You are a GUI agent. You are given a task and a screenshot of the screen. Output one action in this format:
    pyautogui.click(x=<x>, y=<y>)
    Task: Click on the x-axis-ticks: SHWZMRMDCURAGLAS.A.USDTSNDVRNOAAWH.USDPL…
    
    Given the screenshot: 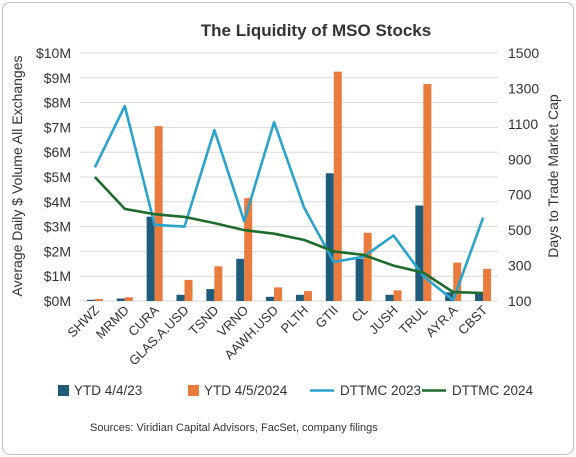 What is the action you would take?
    pyautogui.click(x=277, y=335)
    